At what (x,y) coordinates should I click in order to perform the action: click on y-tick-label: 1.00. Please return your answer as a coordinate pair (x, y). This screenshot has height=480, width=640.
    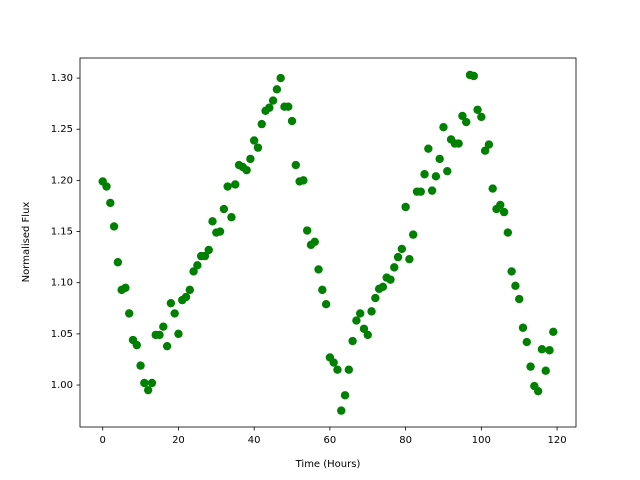
    Looking at the image, I should click on (62, 385).